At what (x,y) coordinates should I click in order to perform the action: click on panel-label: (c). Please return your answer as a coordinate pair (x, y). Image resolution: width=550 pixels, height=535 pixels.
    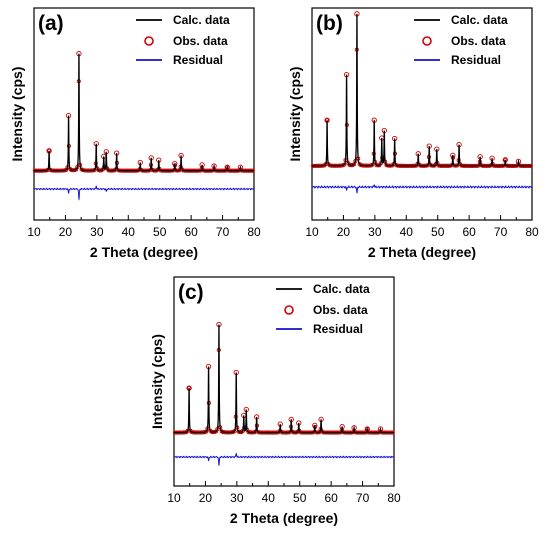
    Looking at the image, I should click on (191, 292).